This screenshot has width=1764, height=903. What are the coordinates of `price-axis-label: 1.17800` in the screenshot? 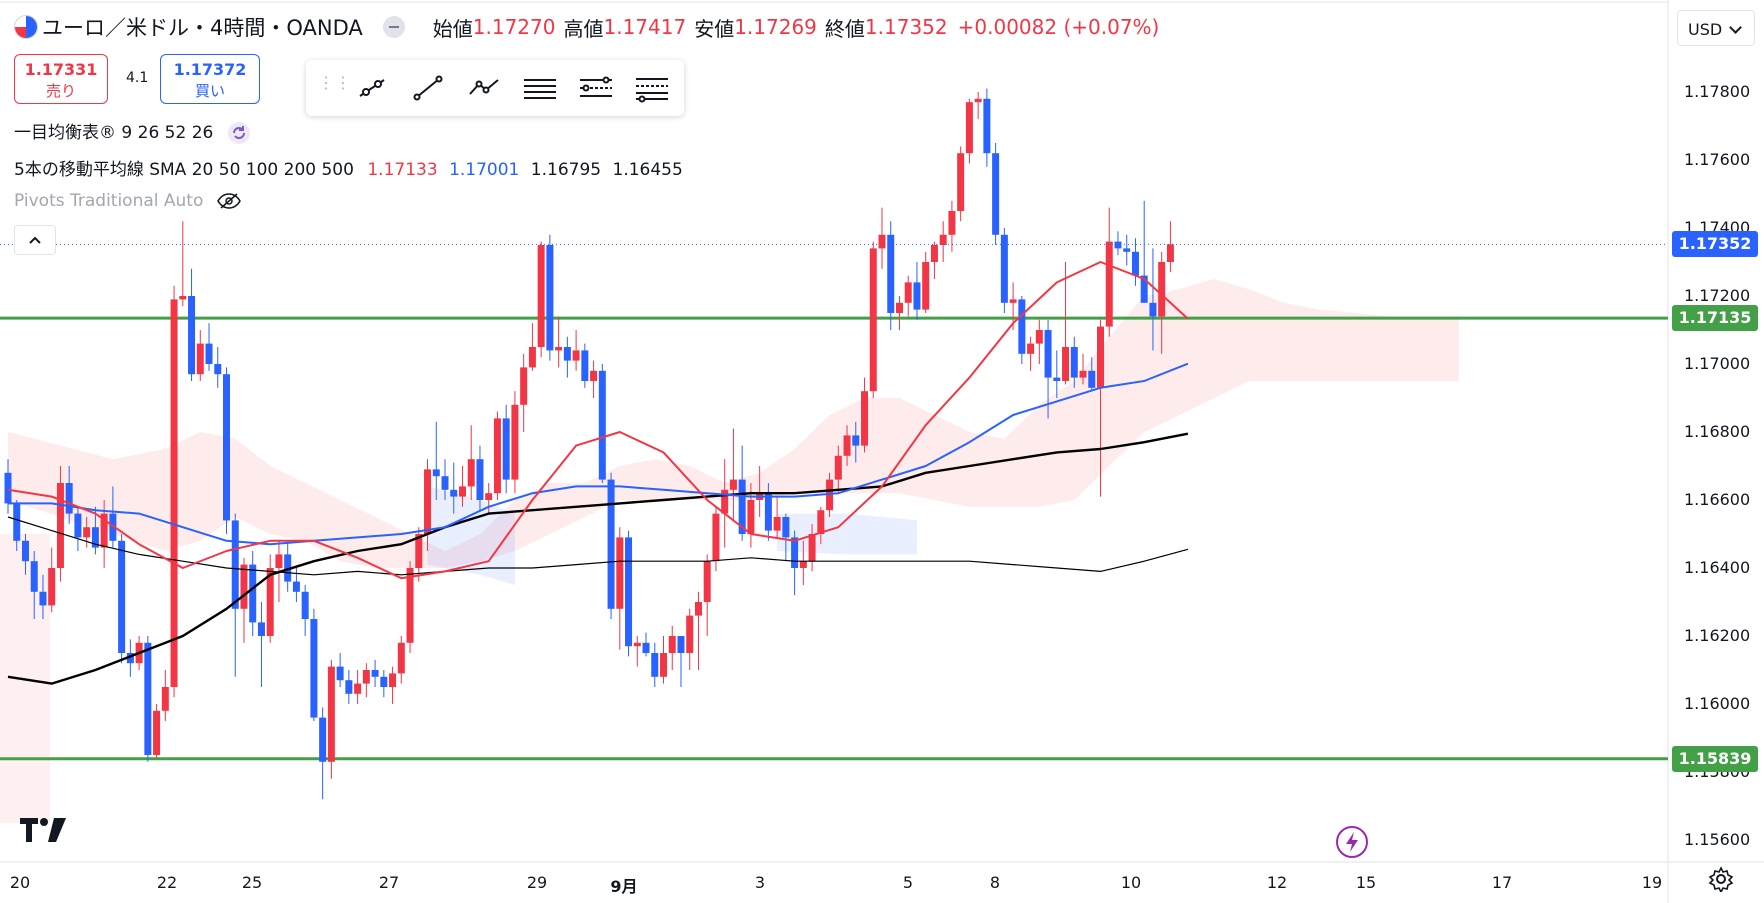 It's located at (1717, 91).